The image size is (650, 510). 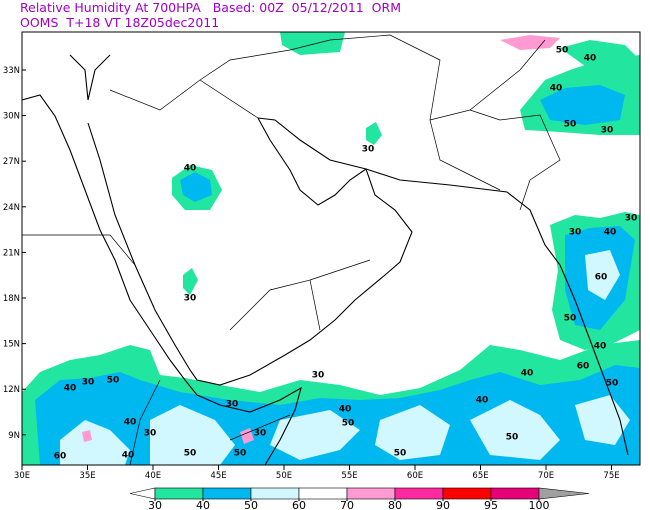 What do you see at coordinates (284, 476) in the screenshot?
I see `lon-label: 50E` at bounding box center [284, 476].